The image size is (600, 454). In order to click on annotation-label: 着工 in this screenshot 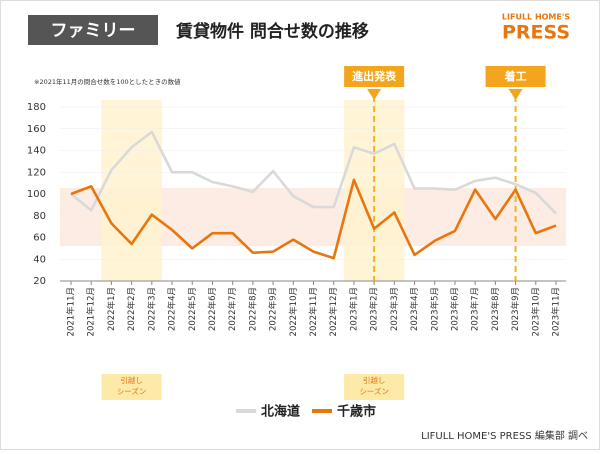, I will do `click(515, 76)`.